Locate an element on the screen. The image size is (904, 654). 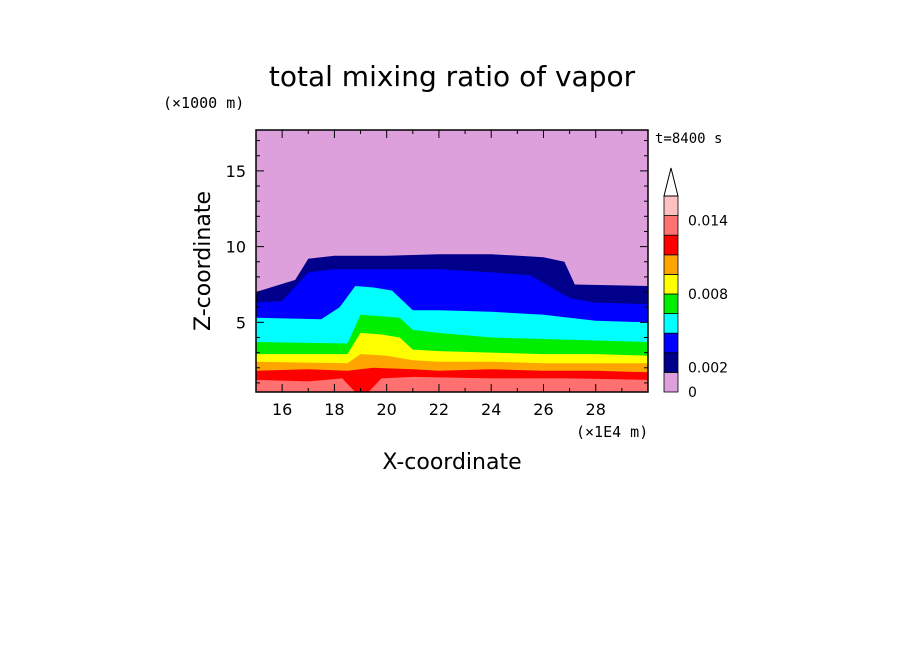
y-tick-label: 10 is located at coordinates (236, 247).